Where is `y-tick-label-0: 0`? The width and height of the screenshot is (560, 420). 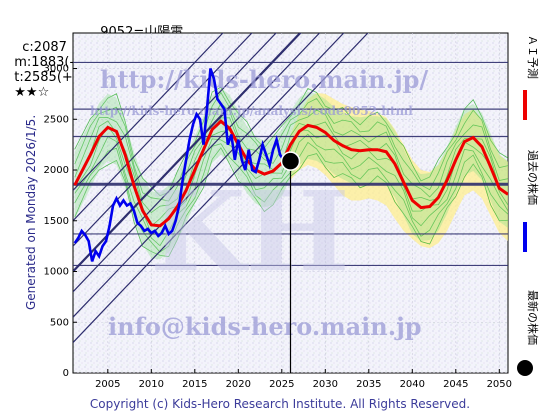 y-tick-label-0: 0 is located at coordinates (66, 373).